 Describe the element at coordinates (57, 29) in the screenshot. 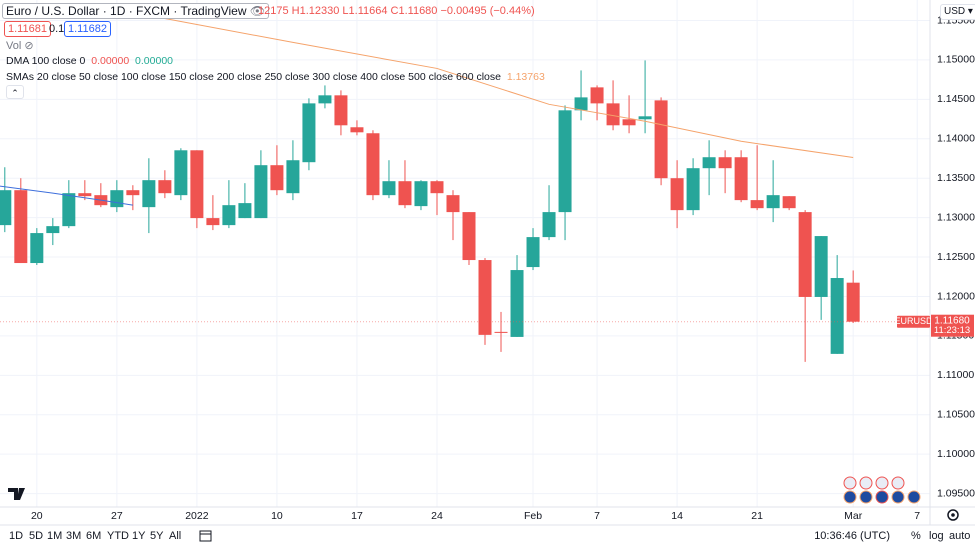

I see `spread: 0.1` at that location.